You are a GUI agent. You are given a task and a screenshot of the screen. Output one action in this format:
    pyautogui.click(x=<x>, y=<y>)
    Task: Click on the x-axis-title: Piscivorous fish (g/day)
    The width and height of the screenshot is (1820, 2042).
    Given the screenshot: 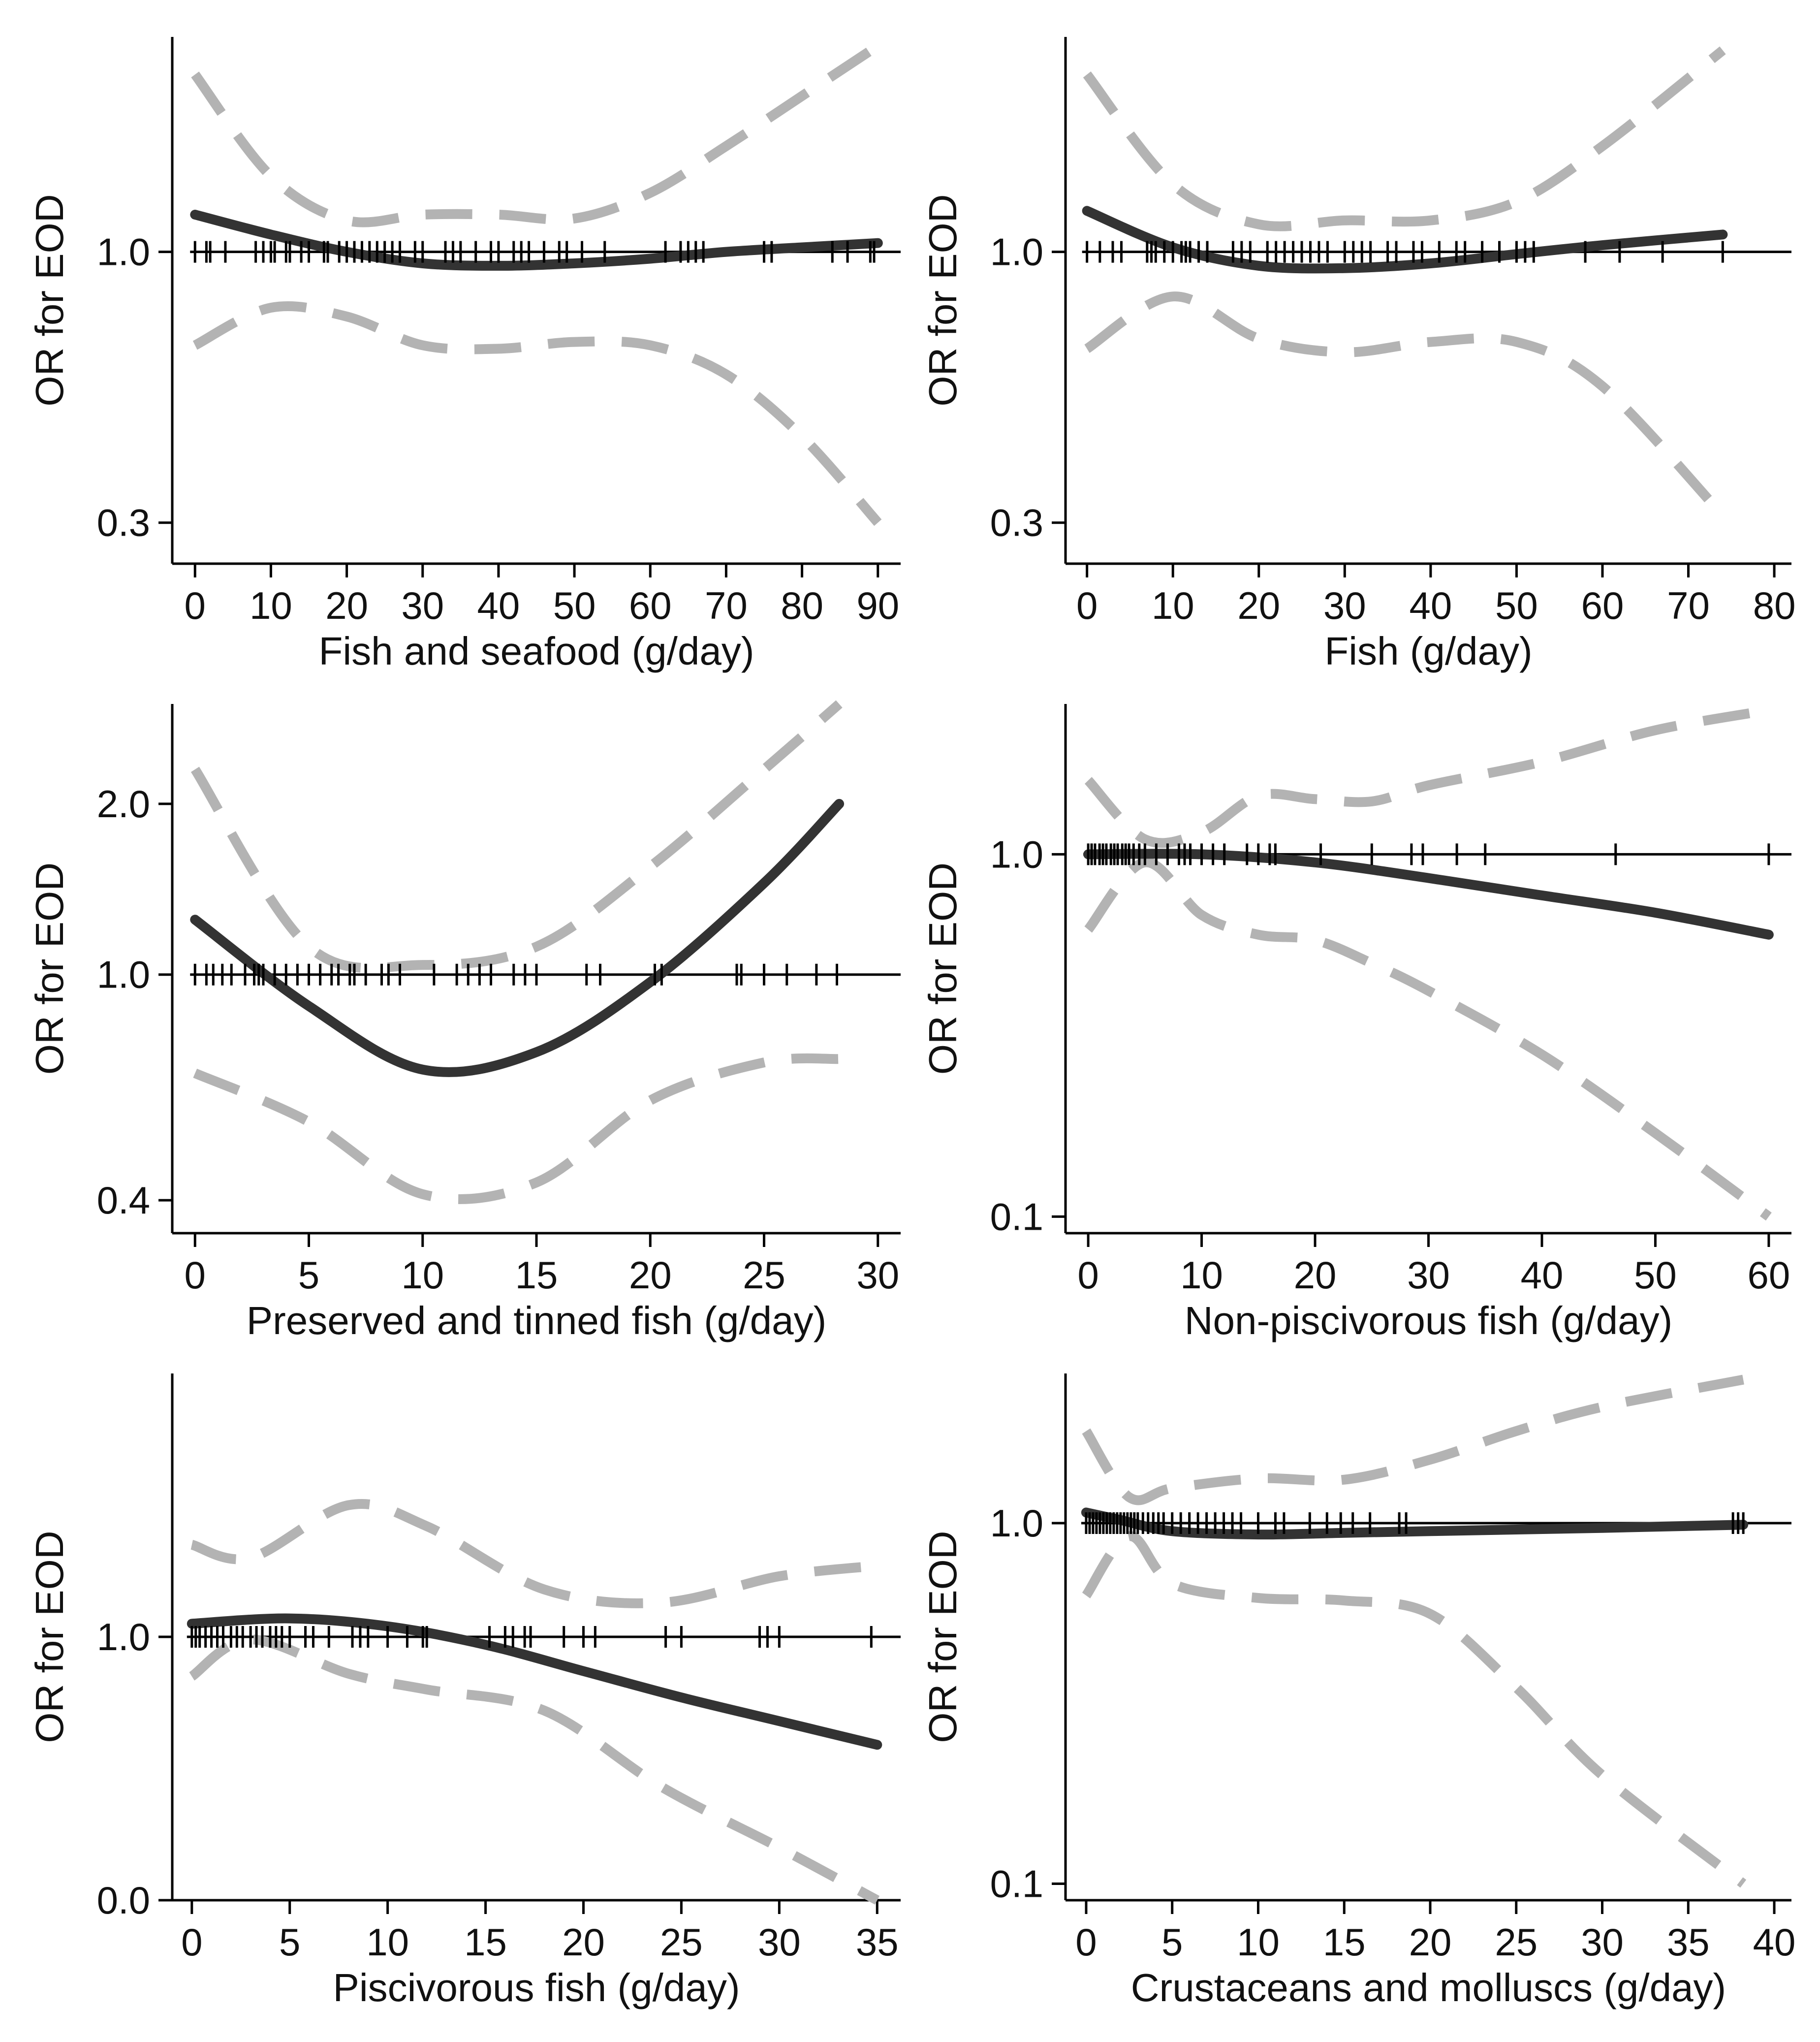 What is the action you would take?
    pyautogui.click(x=536, y=1988)
    